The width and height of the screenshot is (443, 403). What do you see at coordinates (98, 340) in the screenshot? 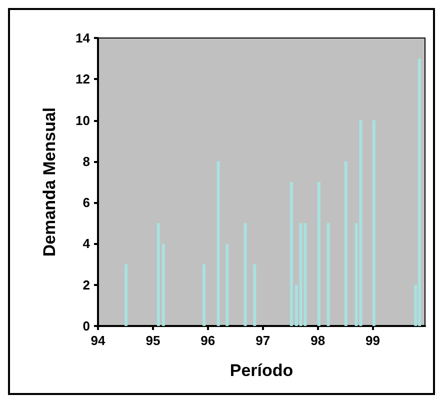
I see `x-tick-label: 94` at bounding box center [98, 340].